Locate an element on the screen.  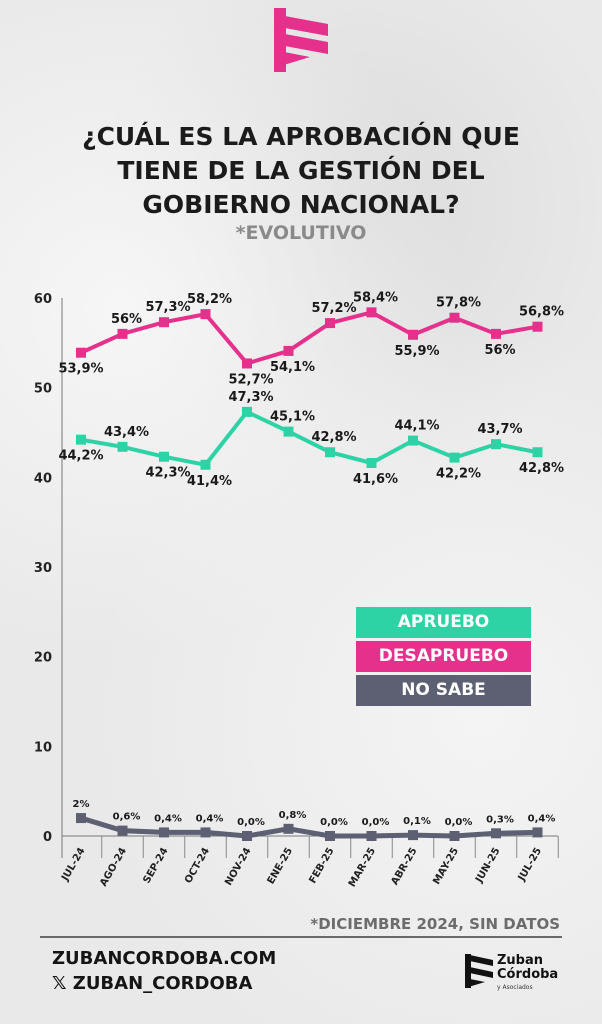
brand-subtitle: y Asociados is located at coordinates (515, 987).